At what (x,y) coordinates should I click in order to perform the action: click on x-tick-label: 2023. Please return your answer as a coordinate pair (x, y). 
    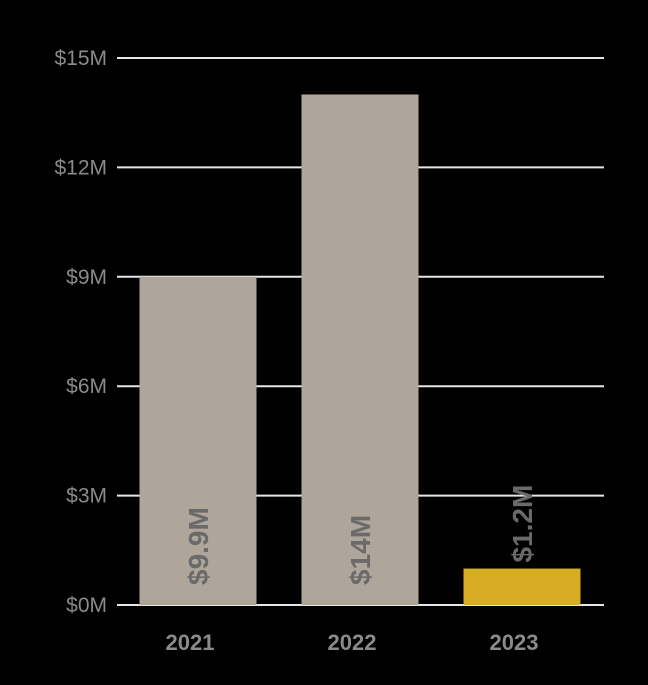
    Looking at the image, I should click on (514, 642).